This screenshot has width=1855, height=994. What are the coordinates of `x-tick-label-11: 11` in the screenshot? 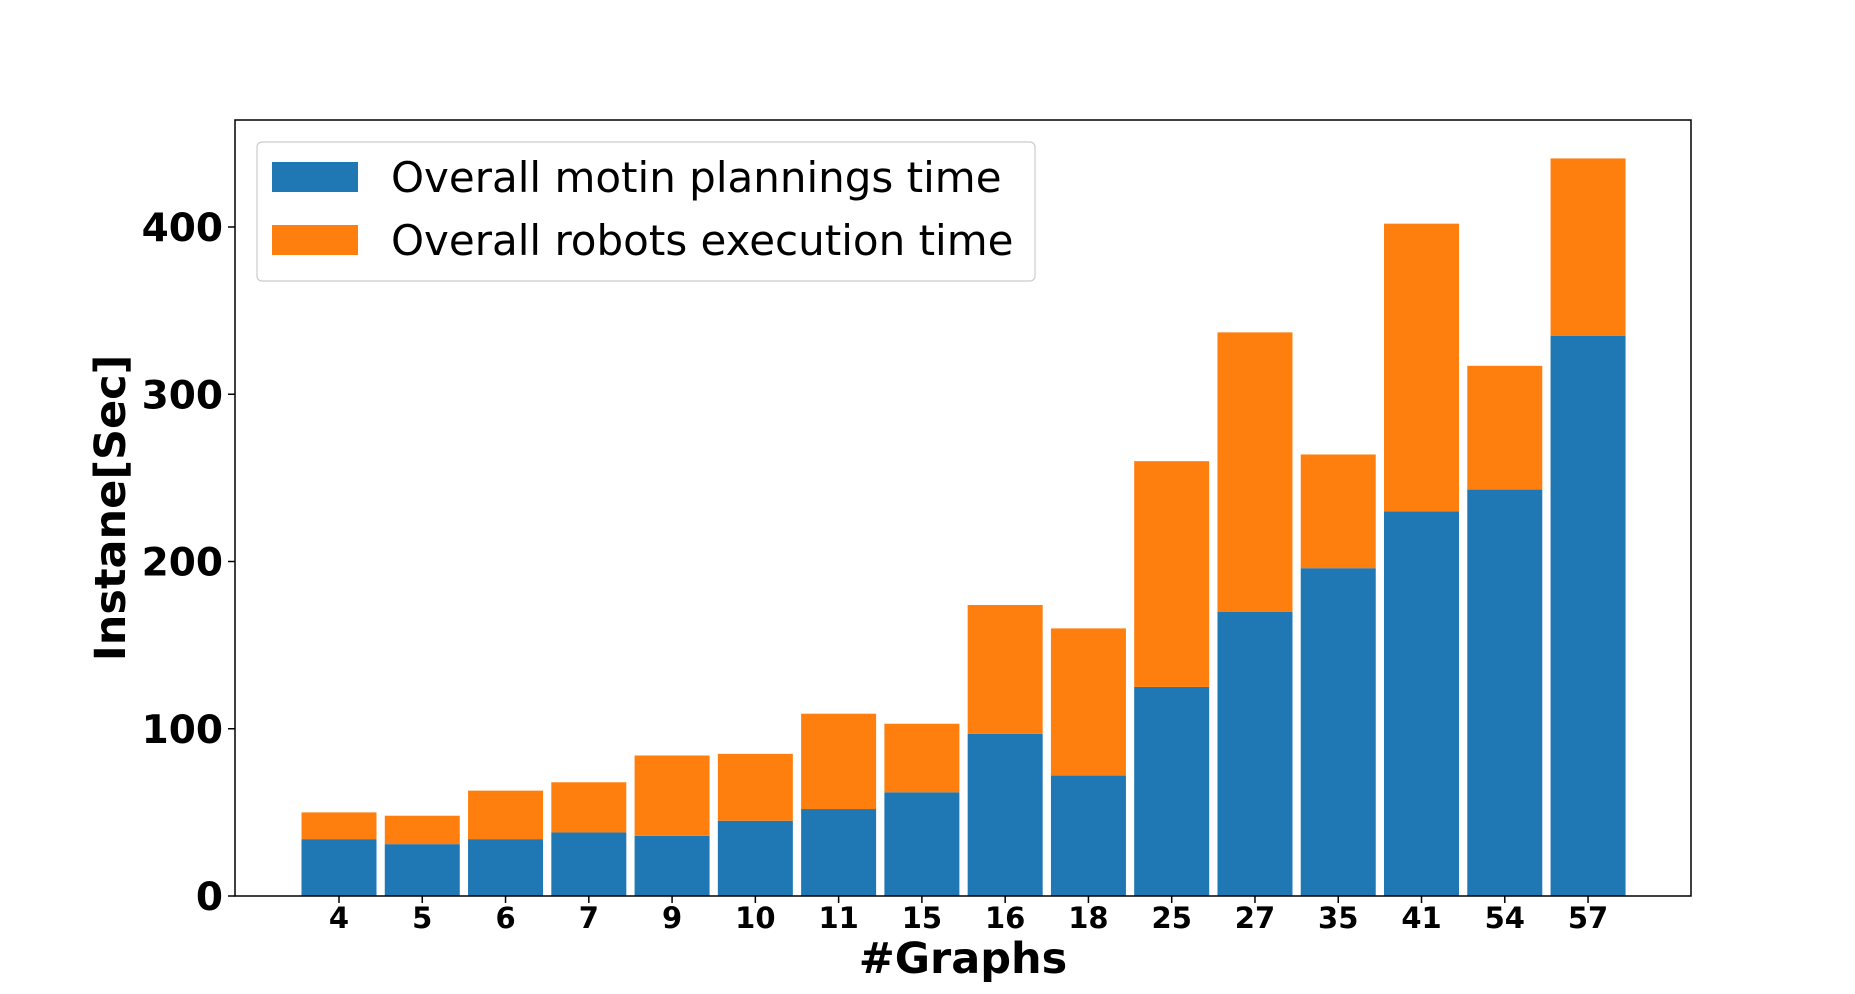 It's located at (838, 918).